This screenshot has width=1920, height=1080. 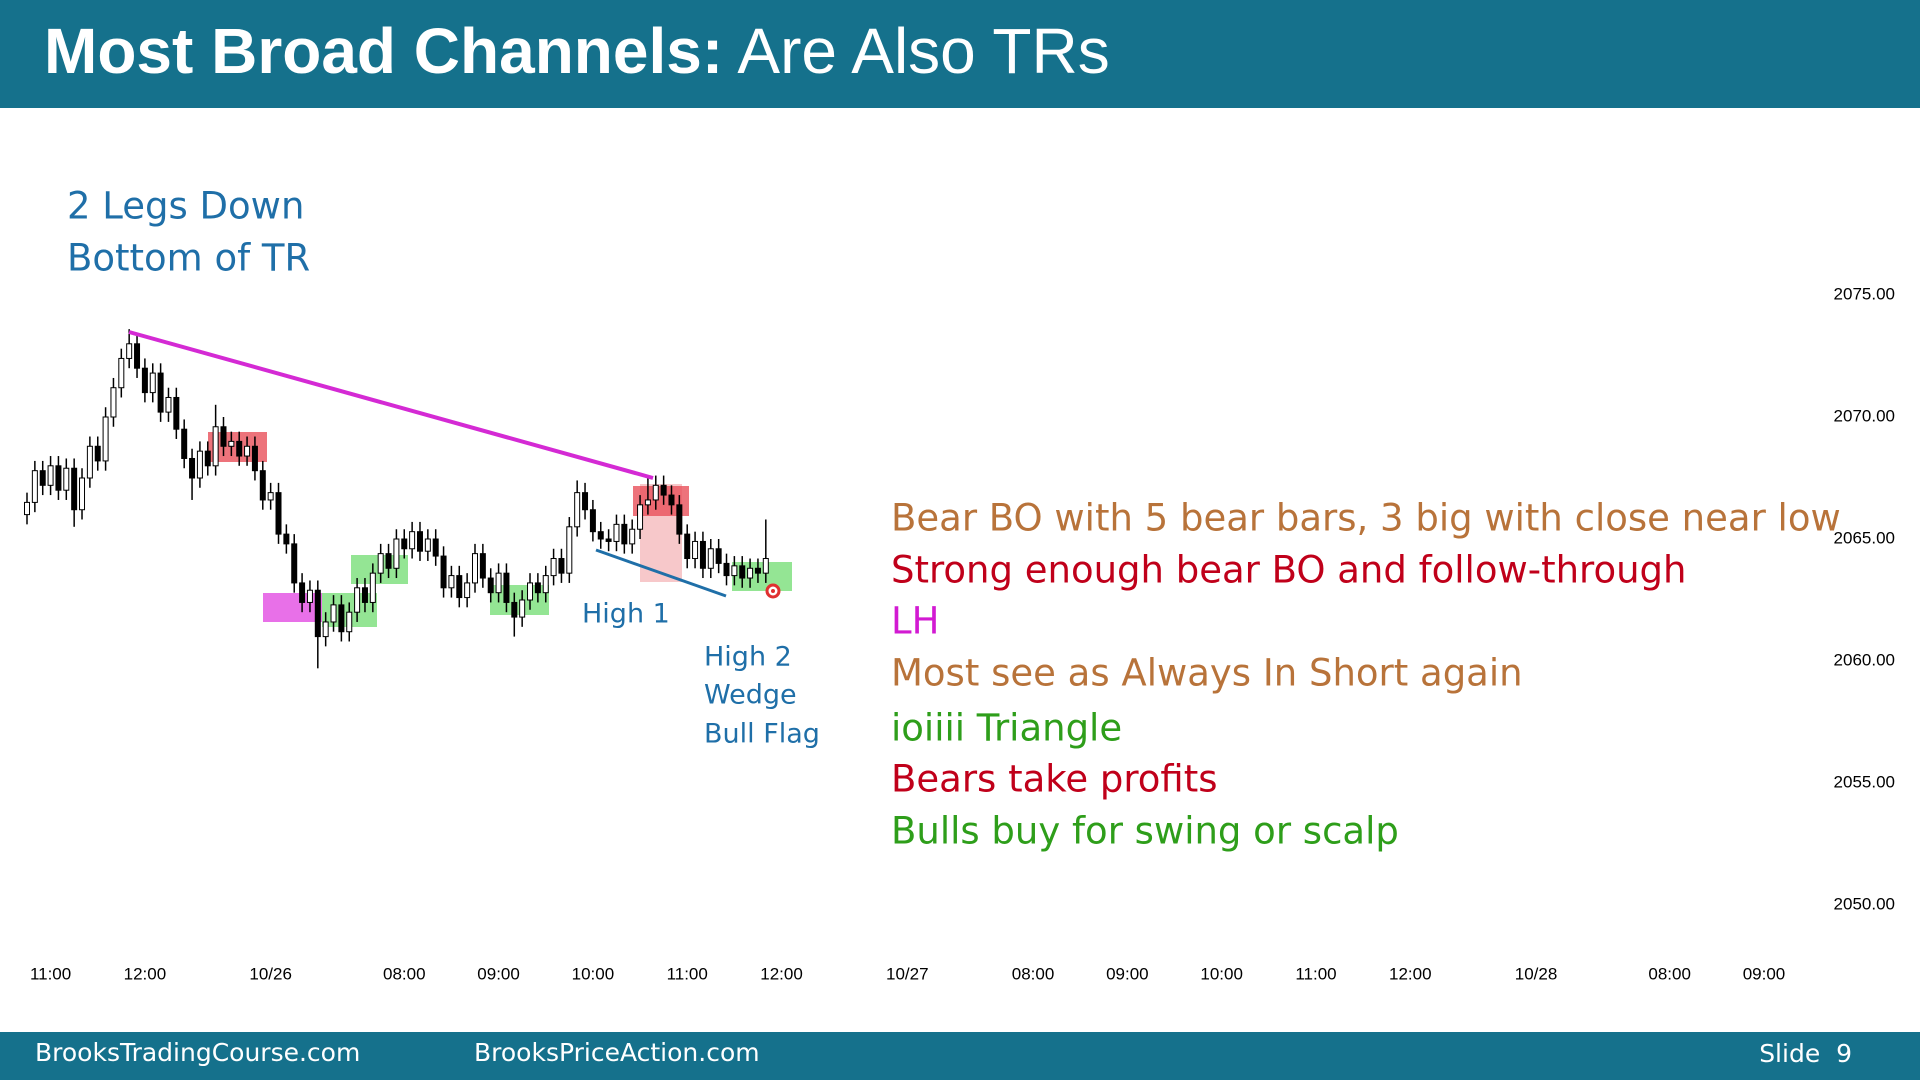 What do you see at coordinates (960, 1056) in the screenshot?
I see `footer-bar` at bounding box center [960, 1056].